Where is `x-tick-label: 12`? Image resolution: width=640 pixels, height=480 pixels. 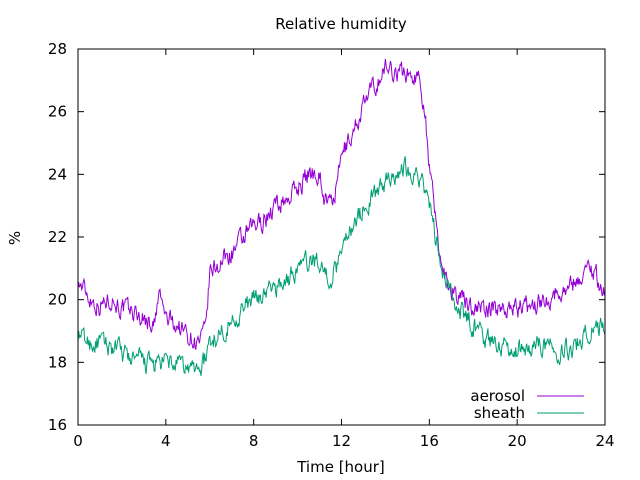
x-tick-label: 12 is located at coordinates (341, 441).